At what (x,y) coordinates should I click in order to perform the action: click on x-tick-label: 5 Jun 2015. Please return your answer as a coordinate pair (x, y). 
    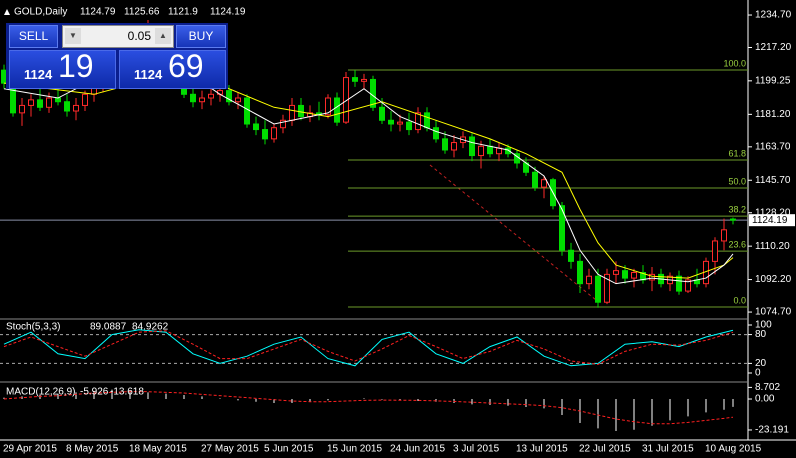
    Looking at the image, I should click on (289, 449).